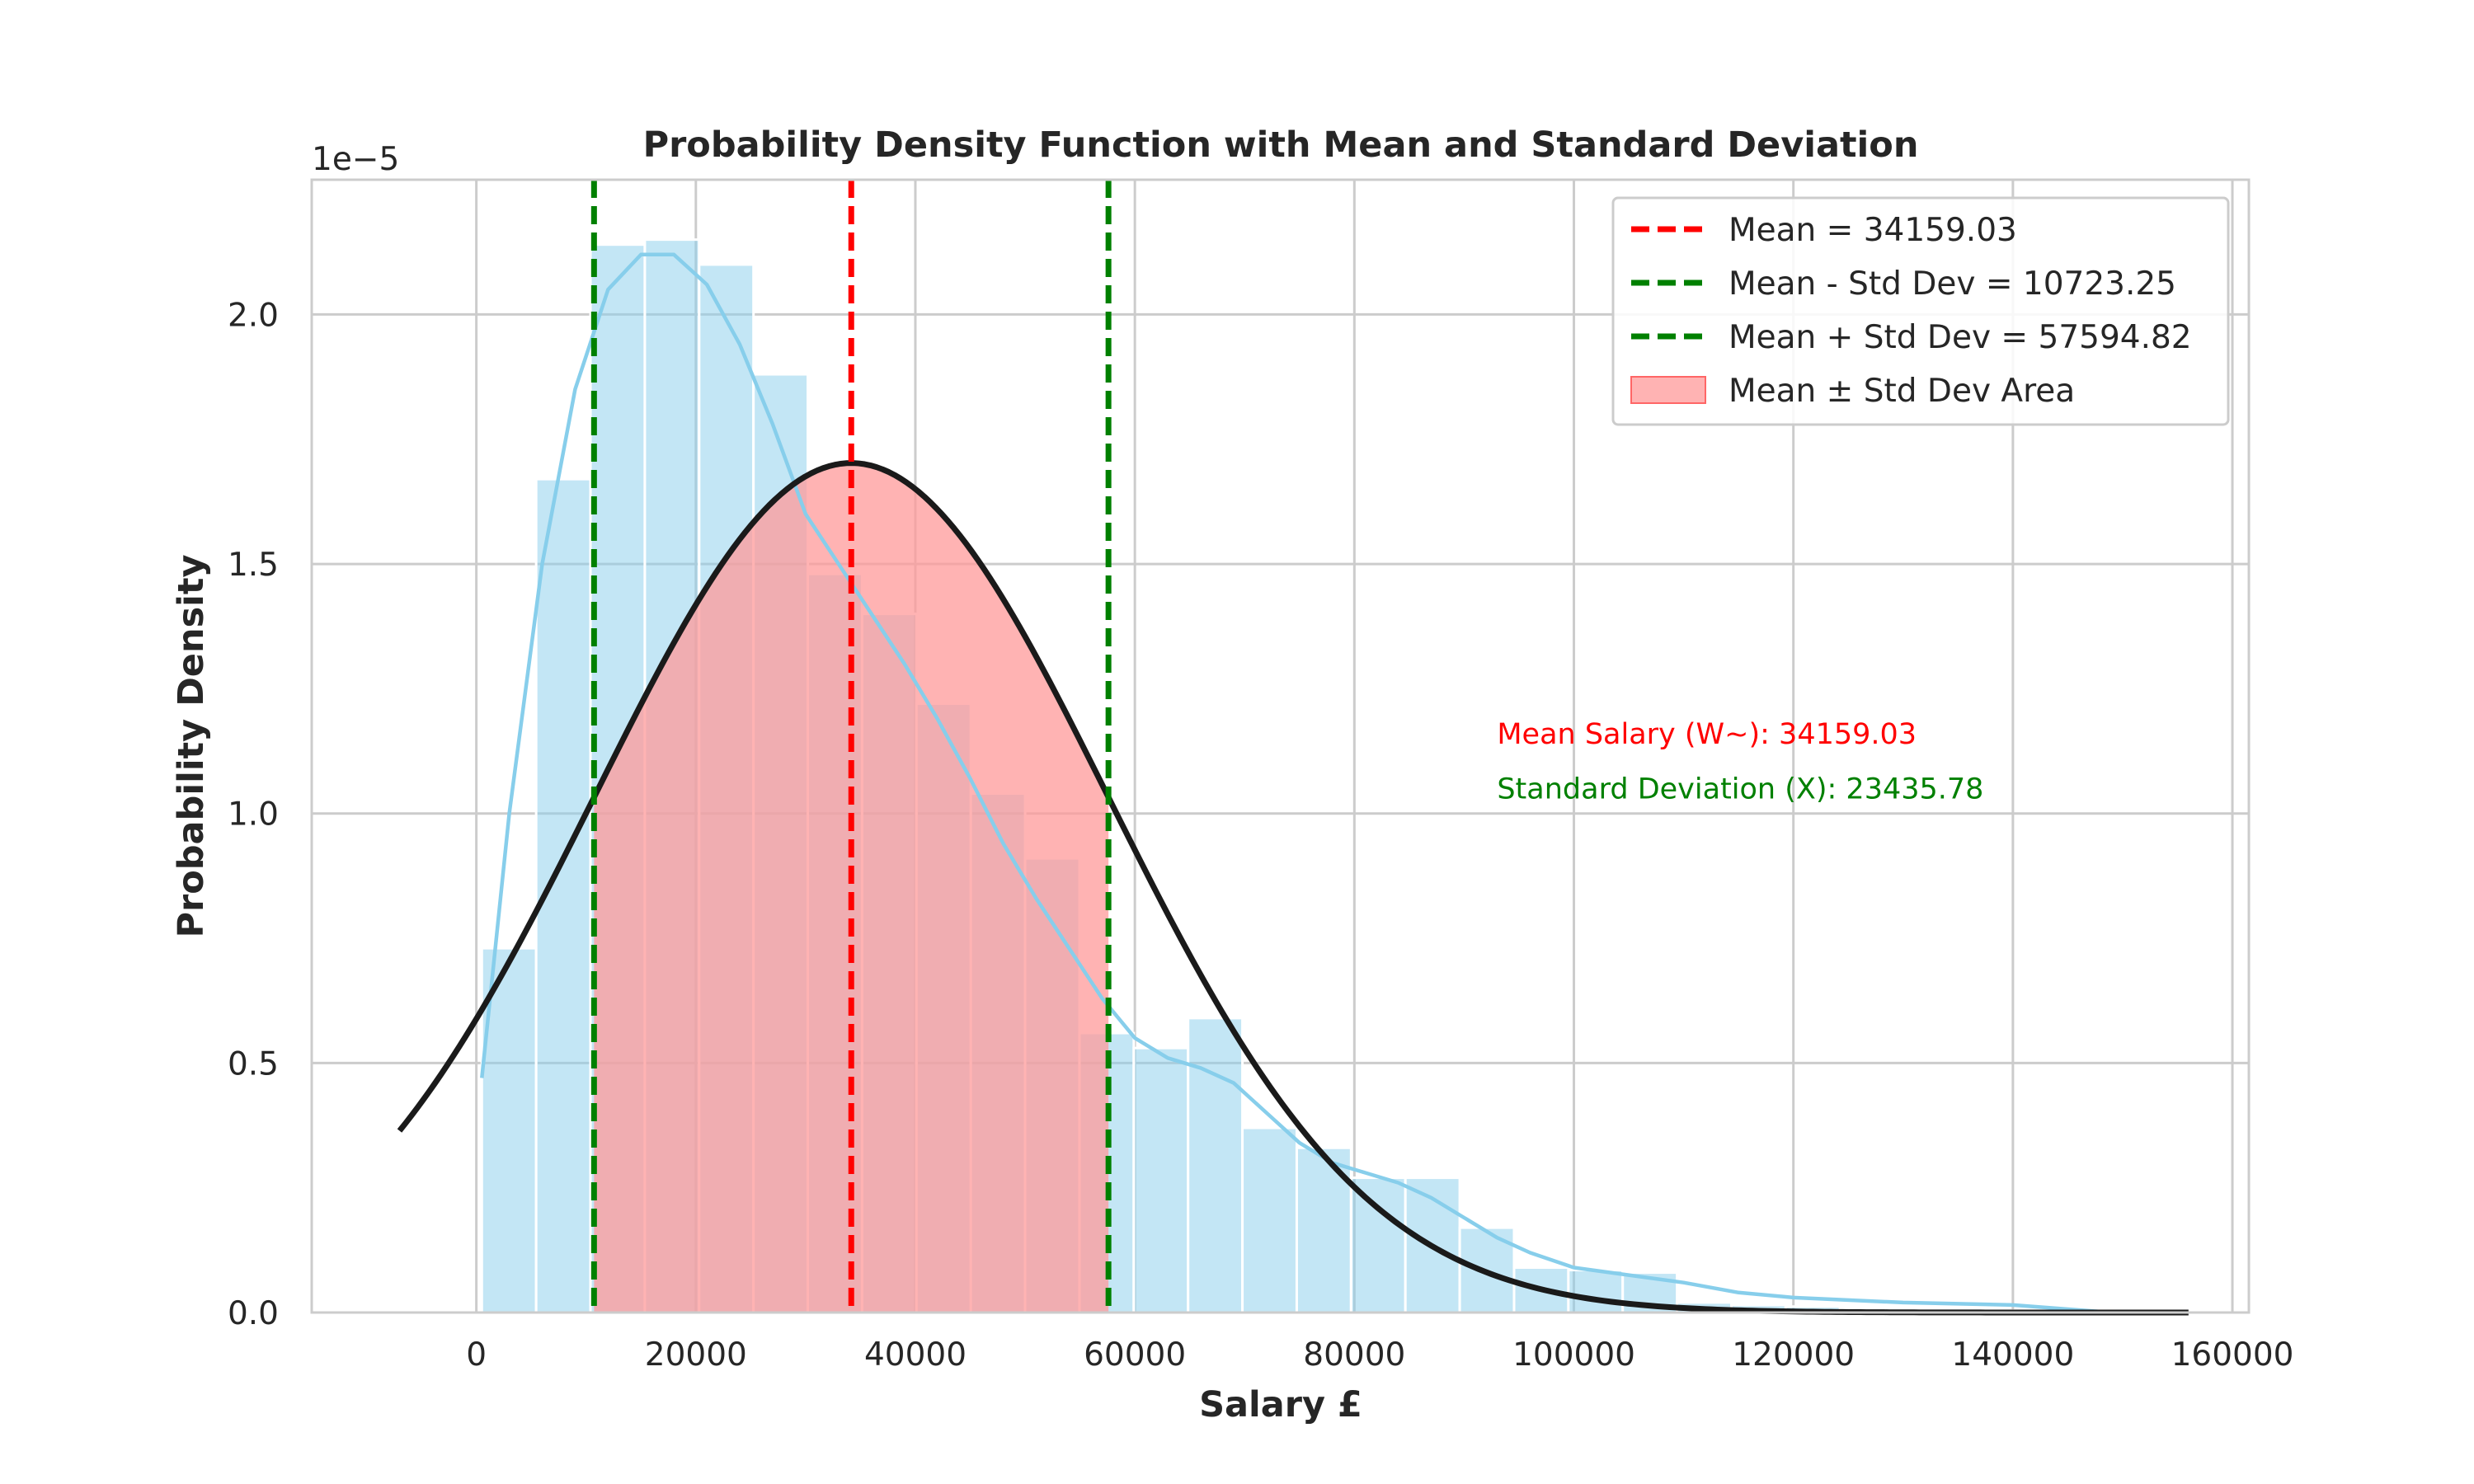 This screenshot has height=1484, width=2474. What do you see at coordinates (1902, 391) in the screenshot?
I see `legend-label: Mean ± Std Dev Area` at bounding box center [1902, 391].